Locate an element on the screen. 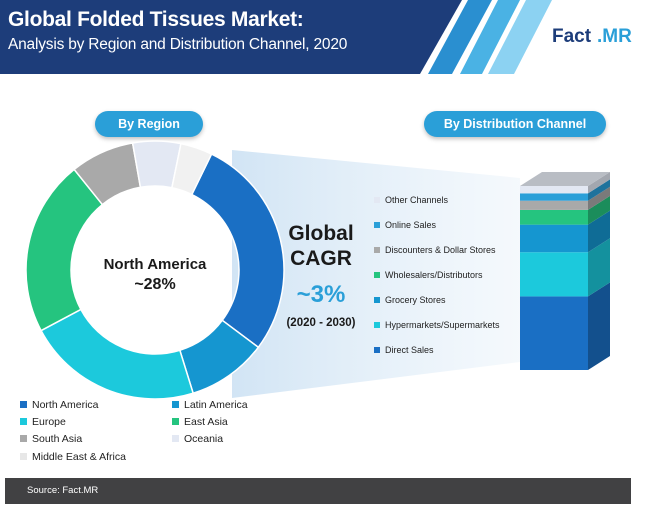  cagr-period: (2020 - 2030) is located at coordinates (321, 323).